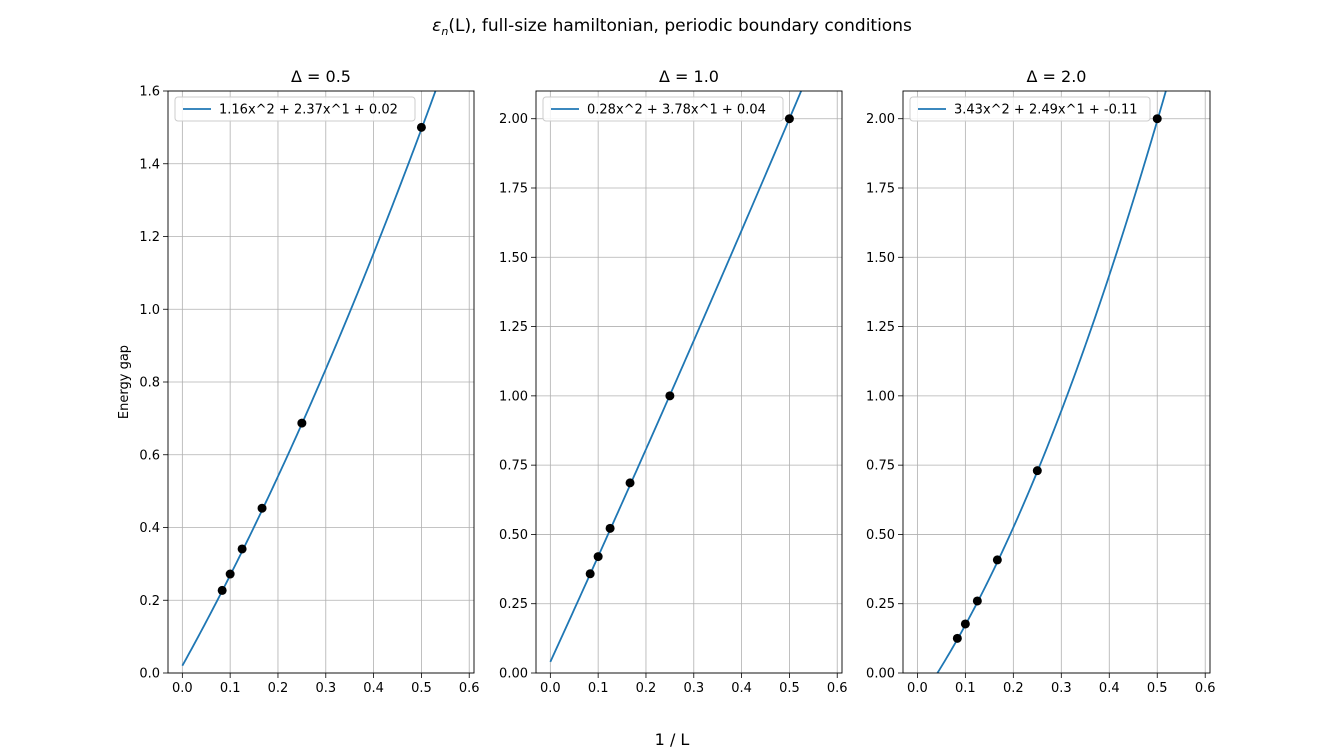  What do you see at coordinates (689, 76) in the screenshot?
I see `subplot-title: Δ = 1.0` at bounding box center [689, 76].